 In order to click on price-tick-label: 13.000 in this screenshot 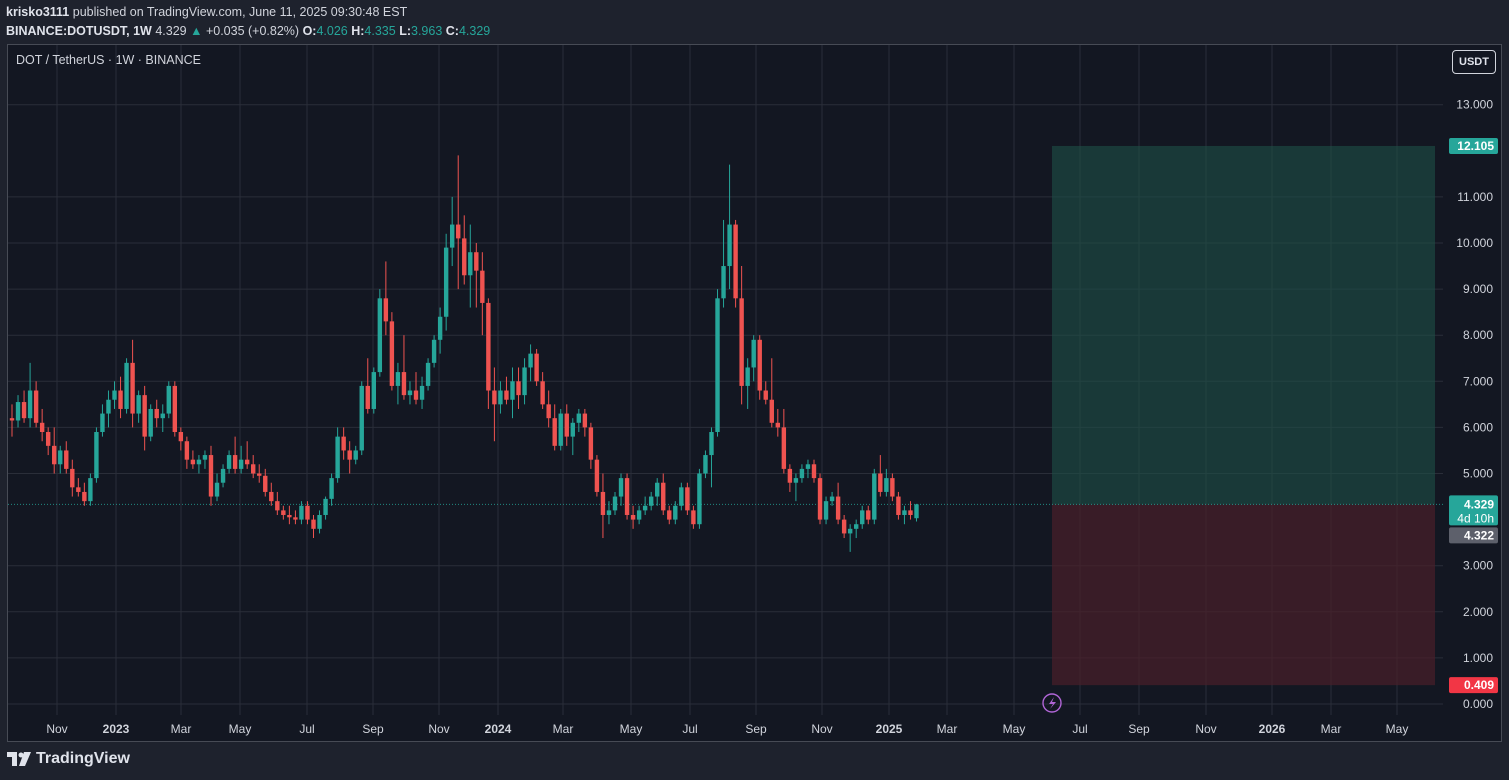, I will do `click(1474, 105)`.